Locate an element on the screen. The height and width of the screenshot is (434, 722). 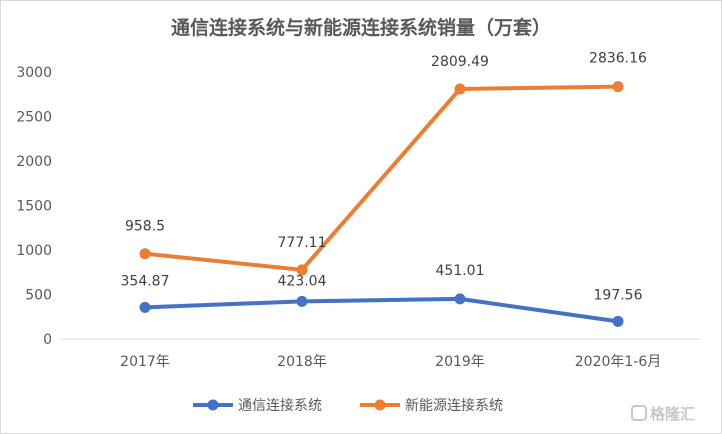
data-label: 354.87 is located at coordinates (145, 281).